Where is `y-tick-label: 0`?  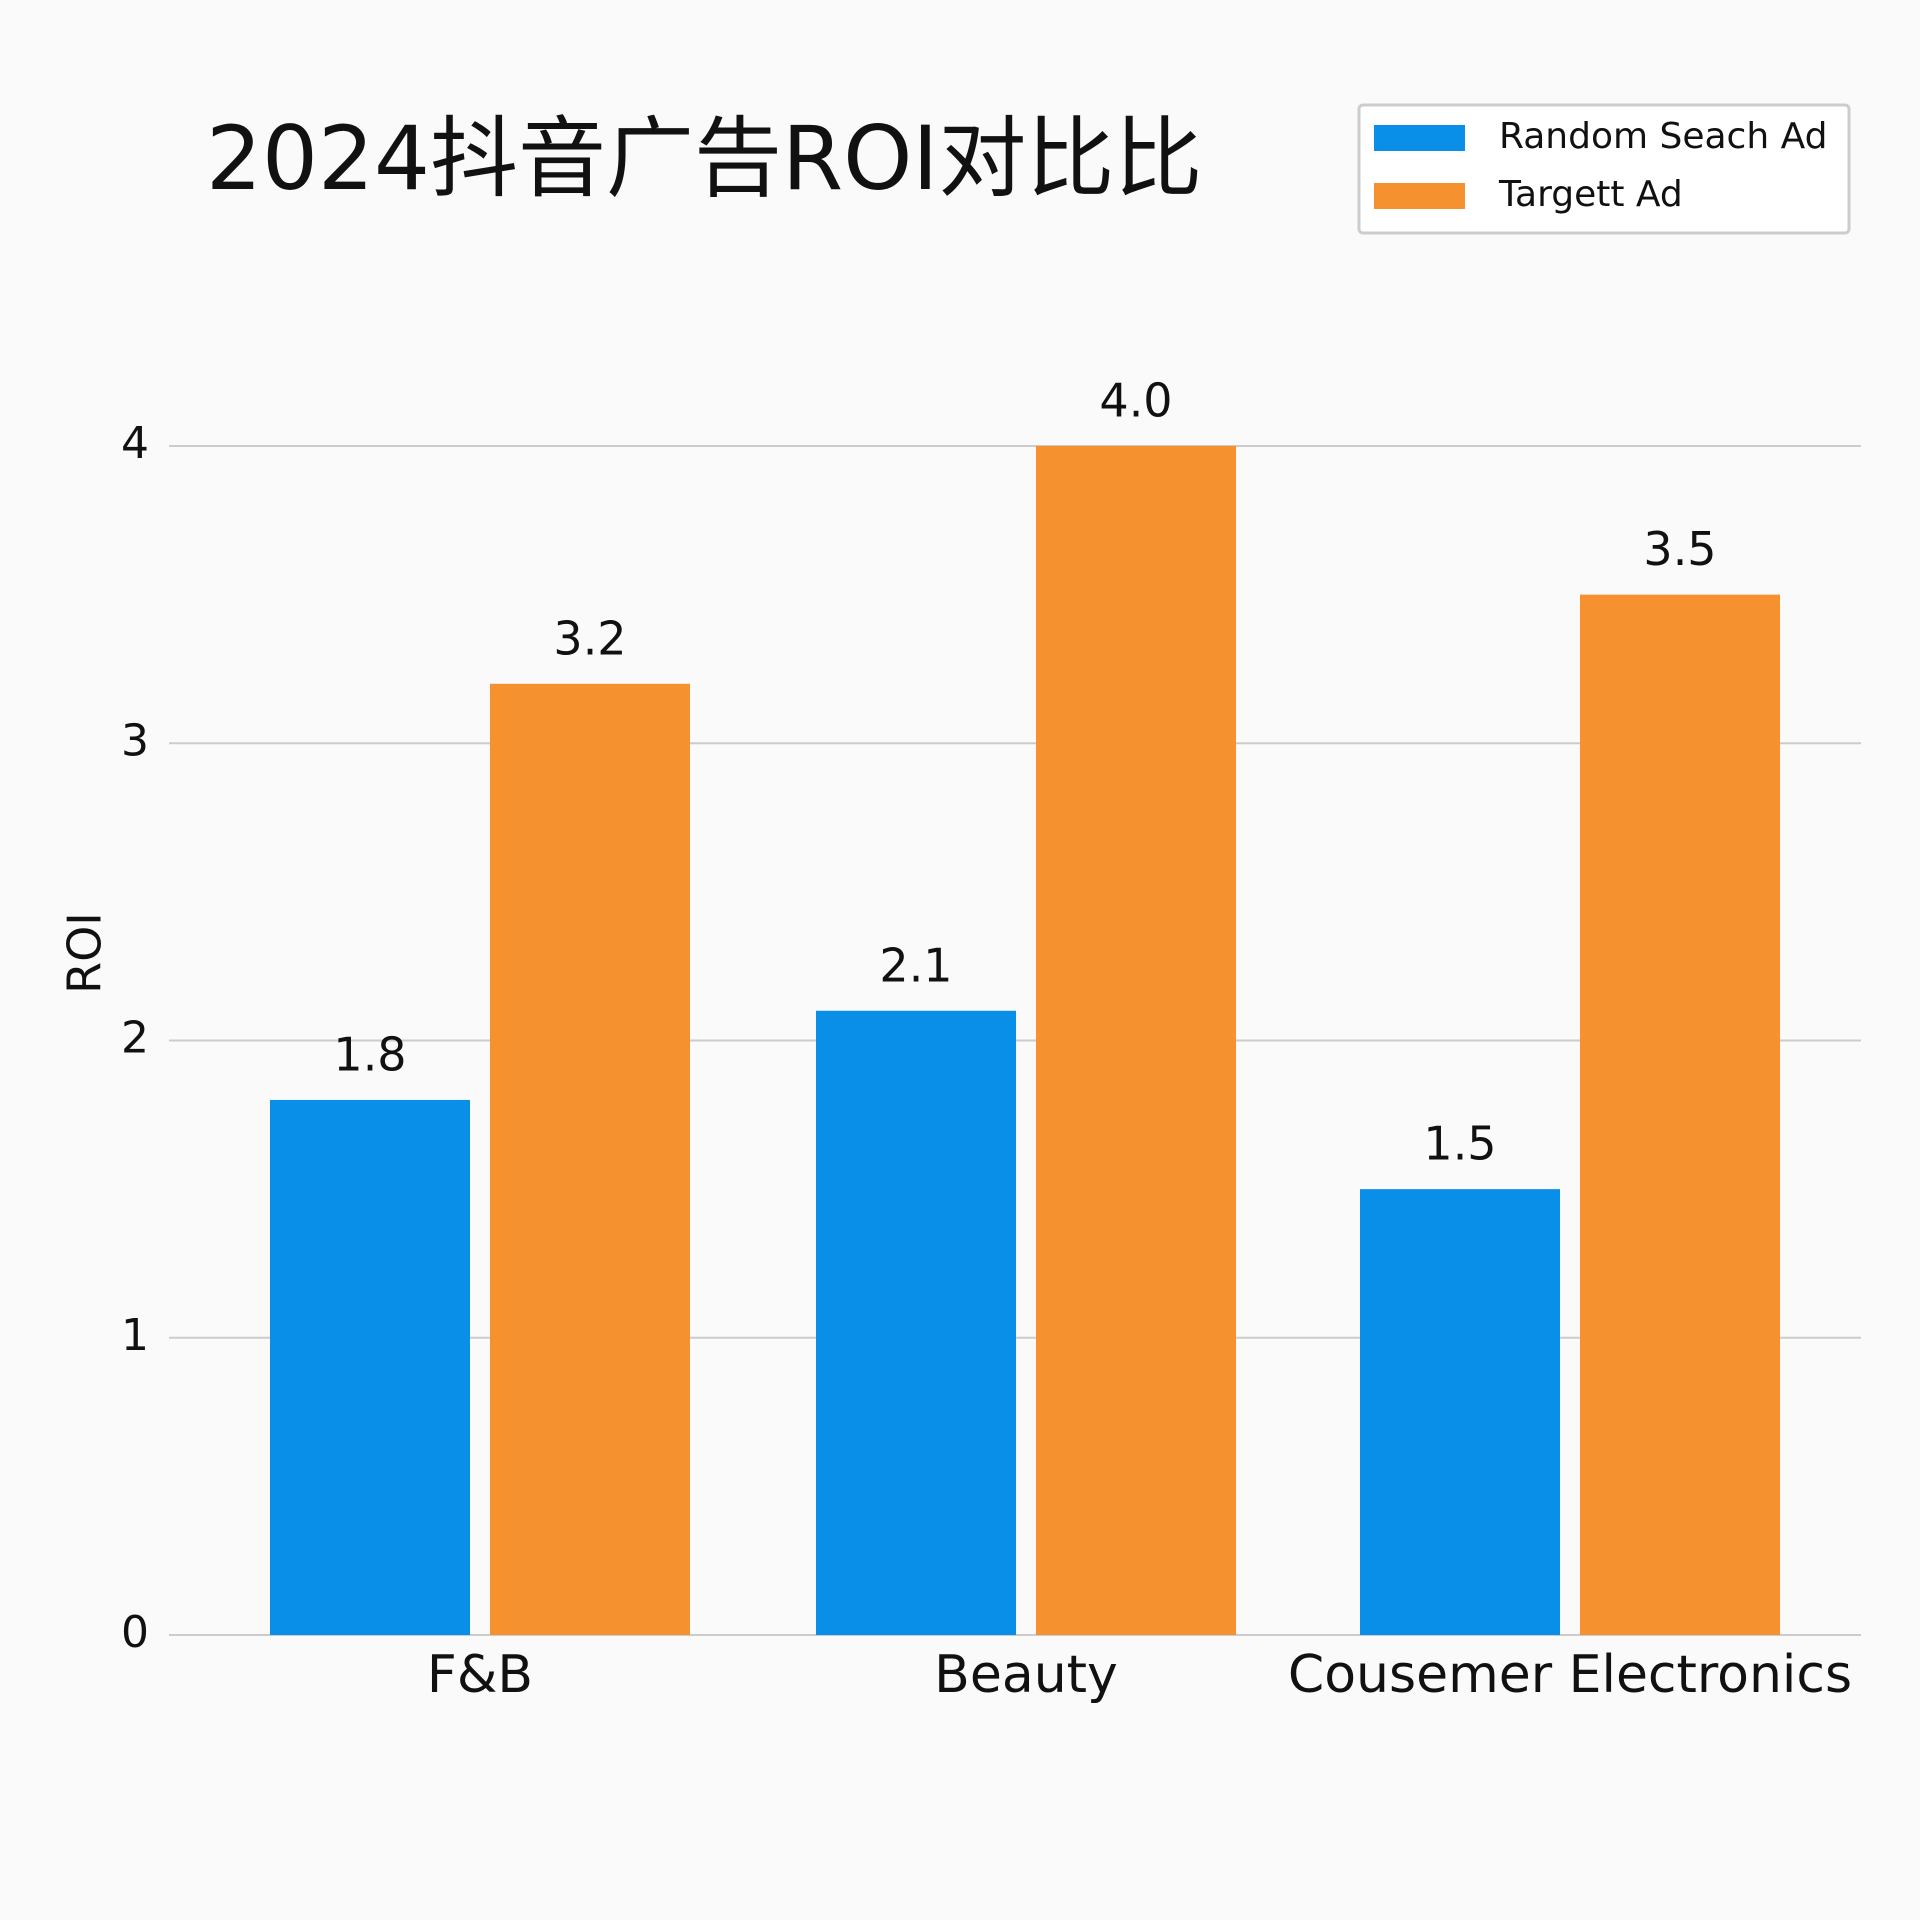
y-tick-label: 0 is located at coordinates (135, 1632).